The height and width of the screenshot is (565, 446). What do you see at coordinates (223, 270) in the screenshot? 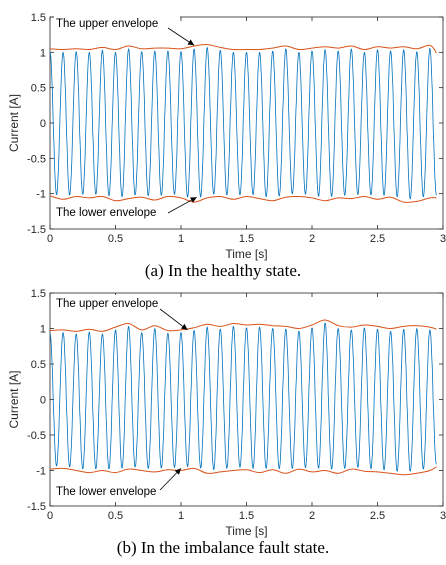
I see `figure-caption: (a) In the healthy state.` at bounding box center [223, 270].